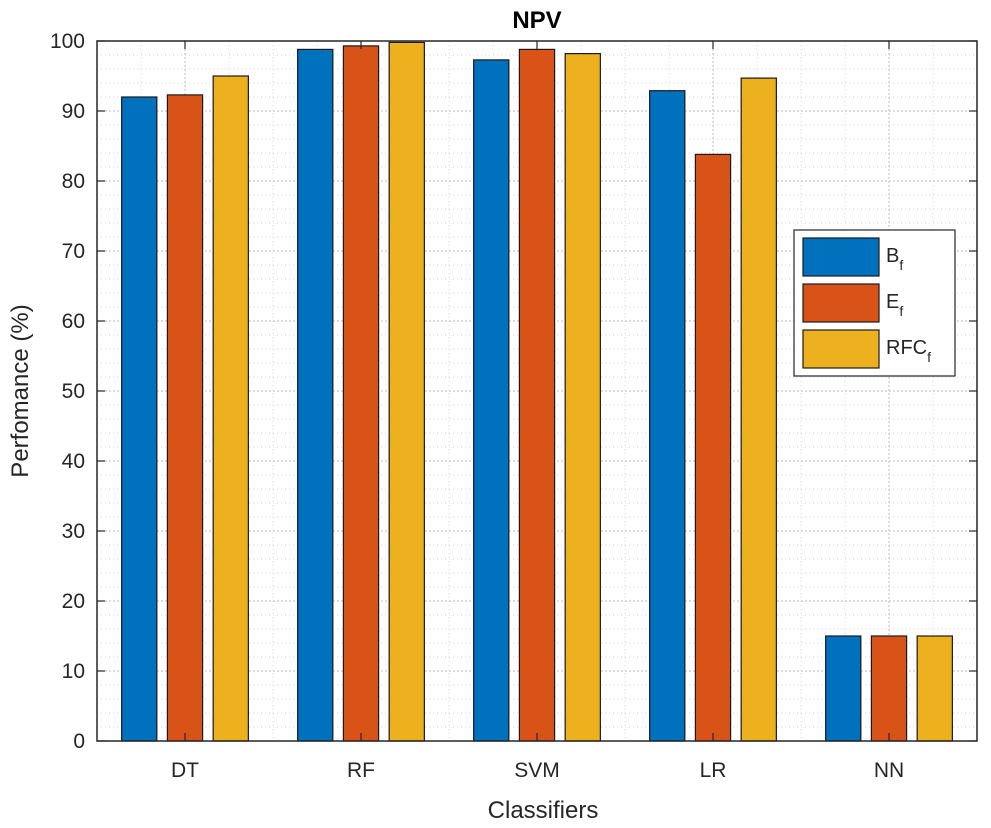 The width and height of the screenshot is (991, 828). I want to click on legend-label-e: Ef, so click(894, 305).